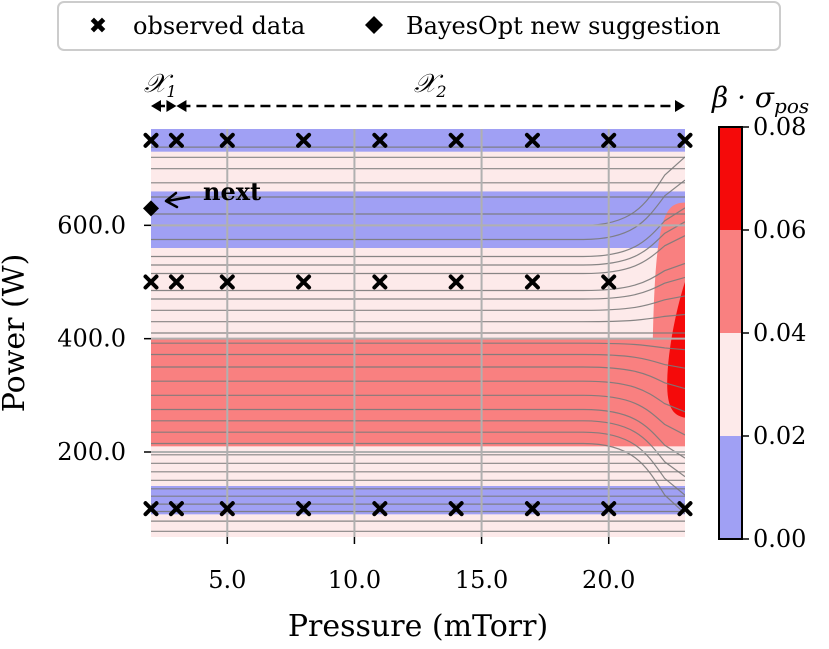  What do you see at coordinates (227, 580) in the screenshot?
I see `x-tick-label-0: 5.0` at bounding box center [227, 580].